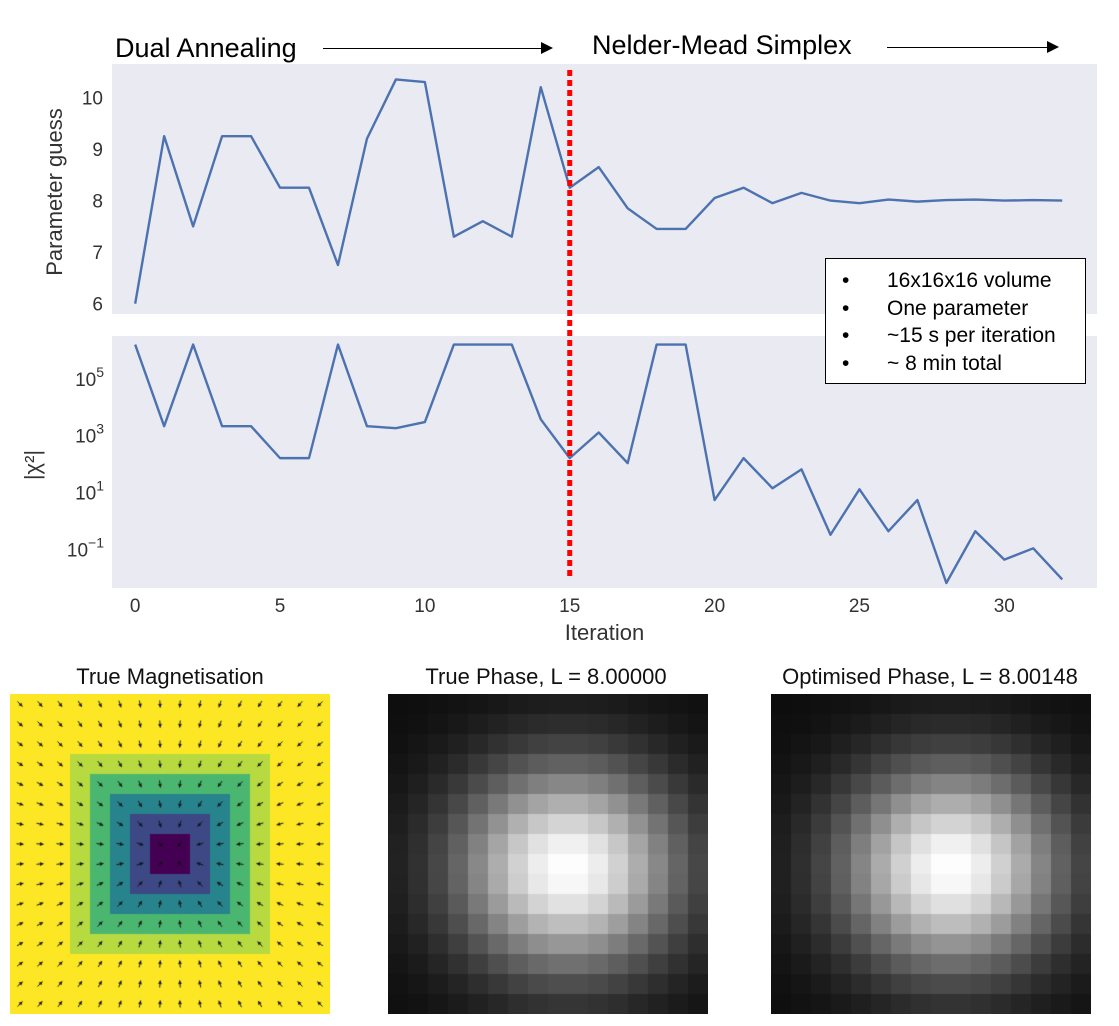  What do you see at coordinates (714, 606) in the screenshot?
I see `chart2-xtick-label: 20` at bounding box center [714, 606].